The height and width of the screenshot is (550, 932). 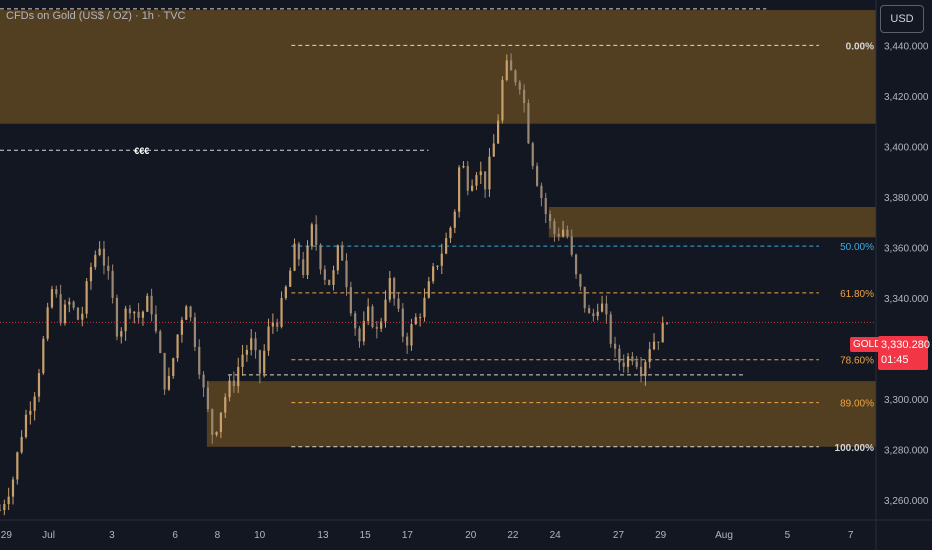 I want to click on fib-label: 61.80%, so click(x=857, y=294).